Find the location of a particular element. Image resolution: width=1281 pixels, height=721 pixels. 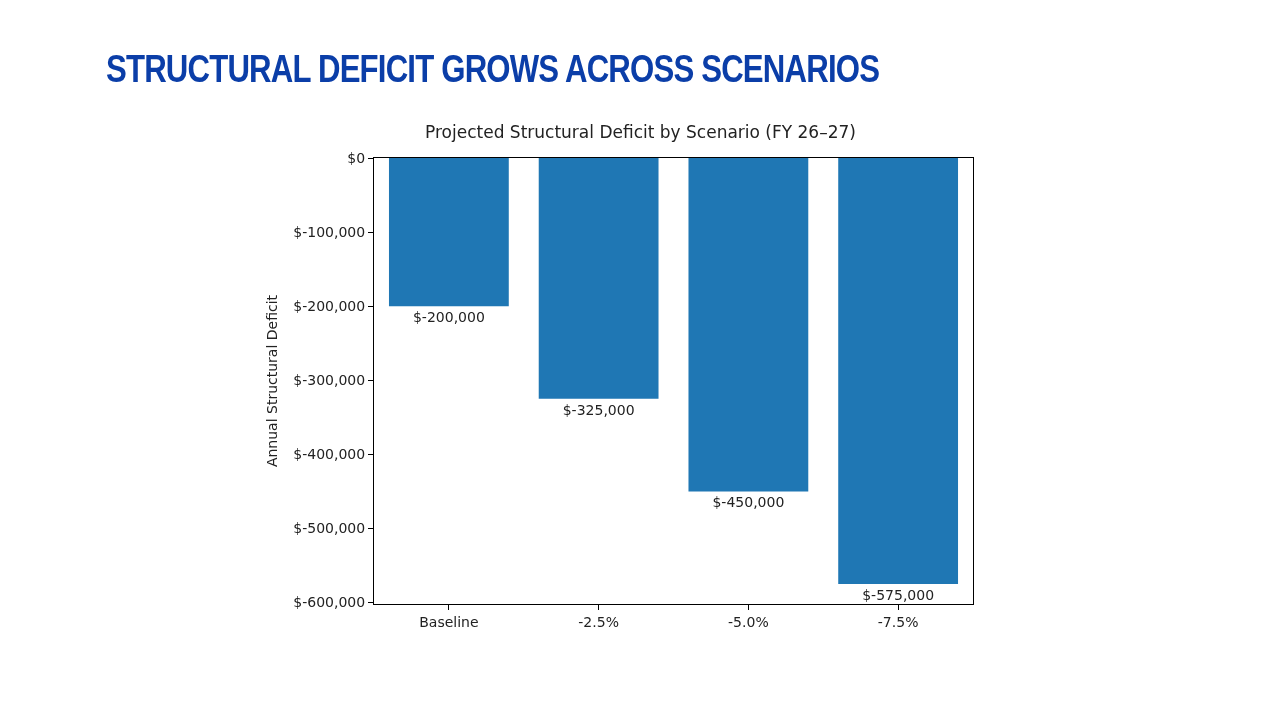

y-tick-label: $-300,000 is located at coordinates (329, 380).